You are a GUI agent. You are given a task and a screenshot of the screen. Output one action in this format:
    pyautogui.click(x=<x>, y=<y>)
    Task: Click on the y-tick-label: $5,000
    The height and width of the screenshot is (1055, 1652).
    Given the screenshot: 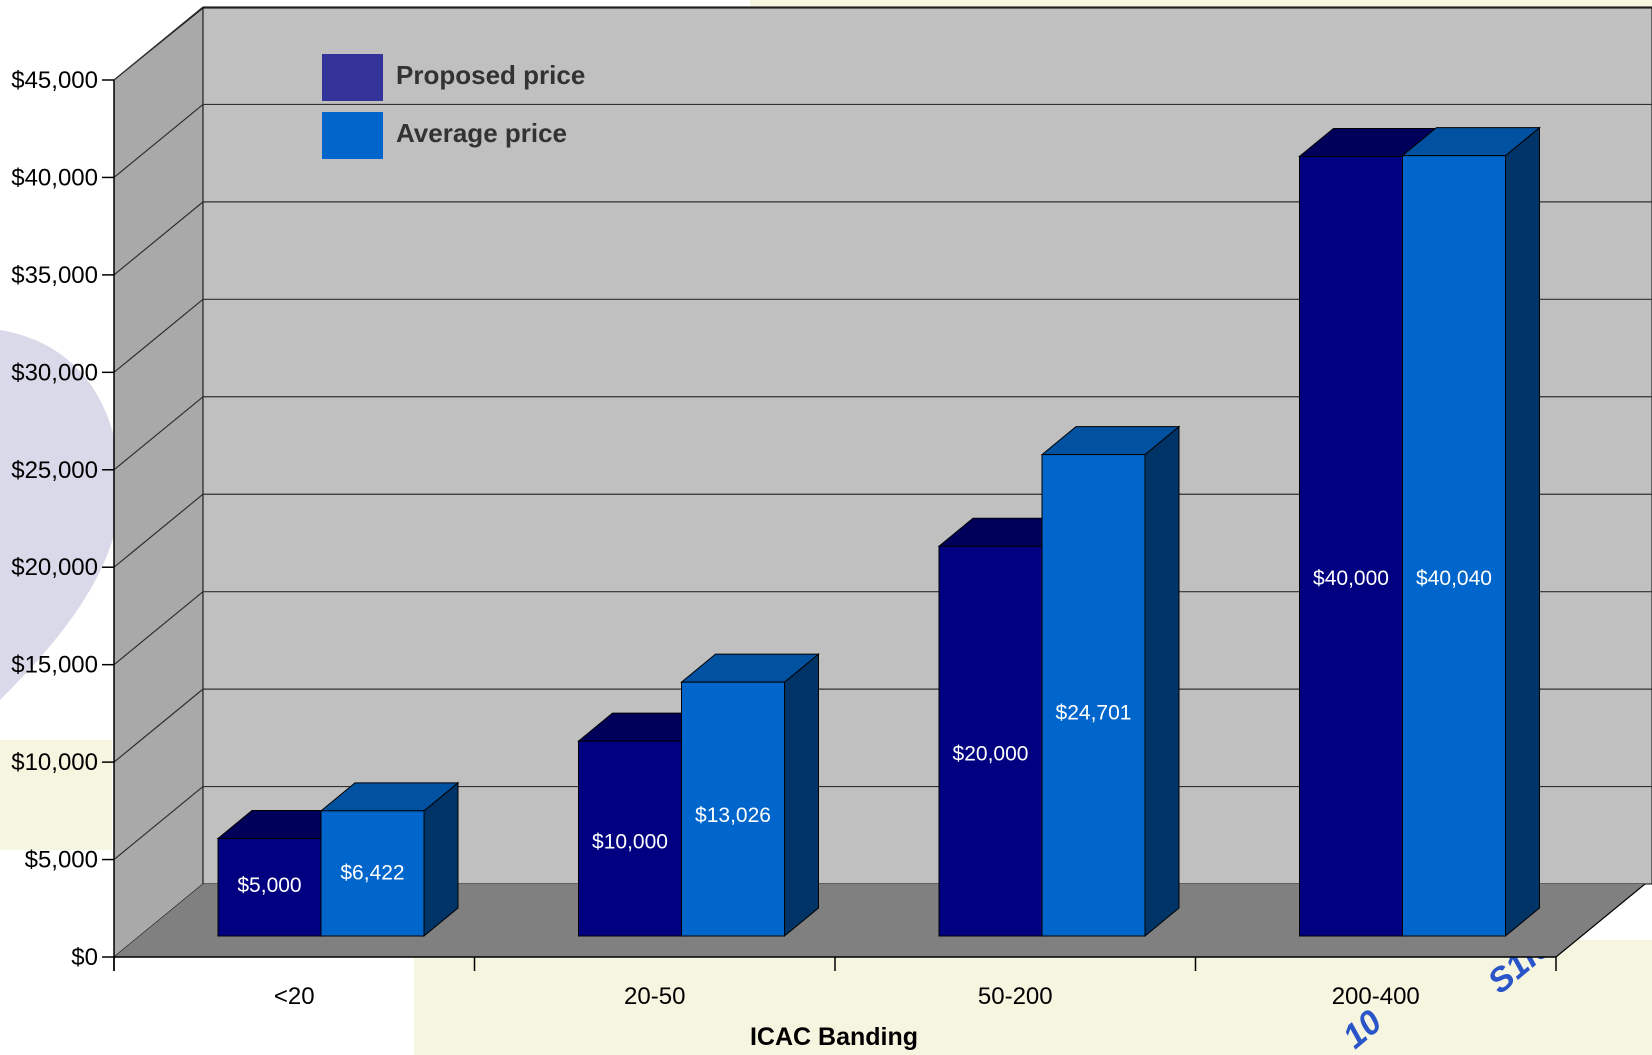 What is the action you would take?
    pyautogui.click(x=61, y=860)
    